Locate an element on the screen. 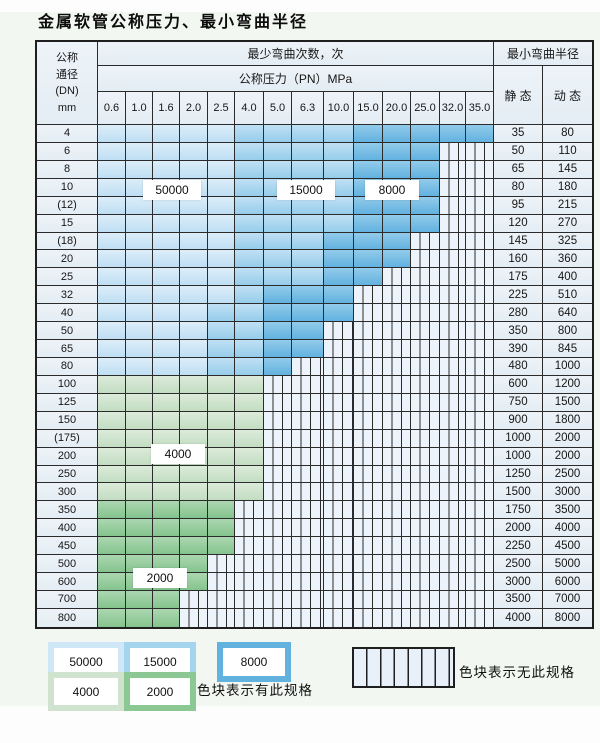  pressure-tick: 2.5 is located at coordinates (221, 108).